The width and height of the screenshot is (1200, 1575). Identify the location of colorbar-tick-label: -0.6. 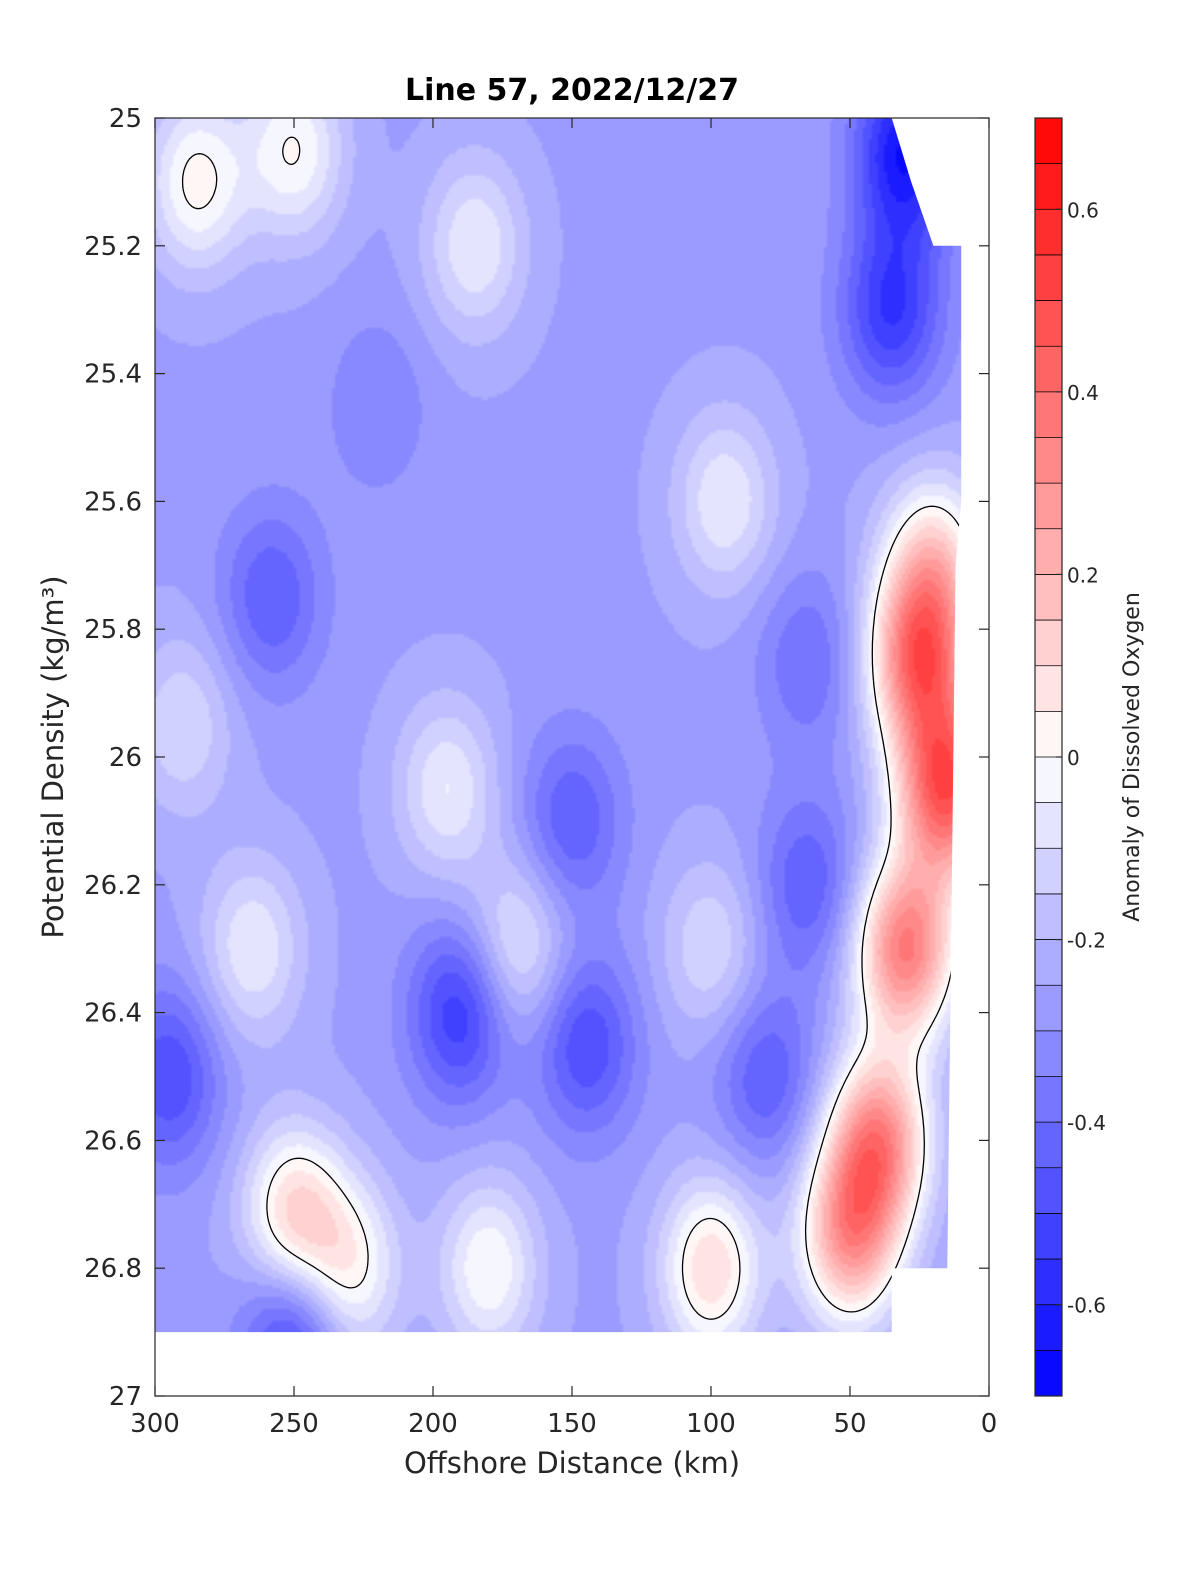
(1086, 1306).